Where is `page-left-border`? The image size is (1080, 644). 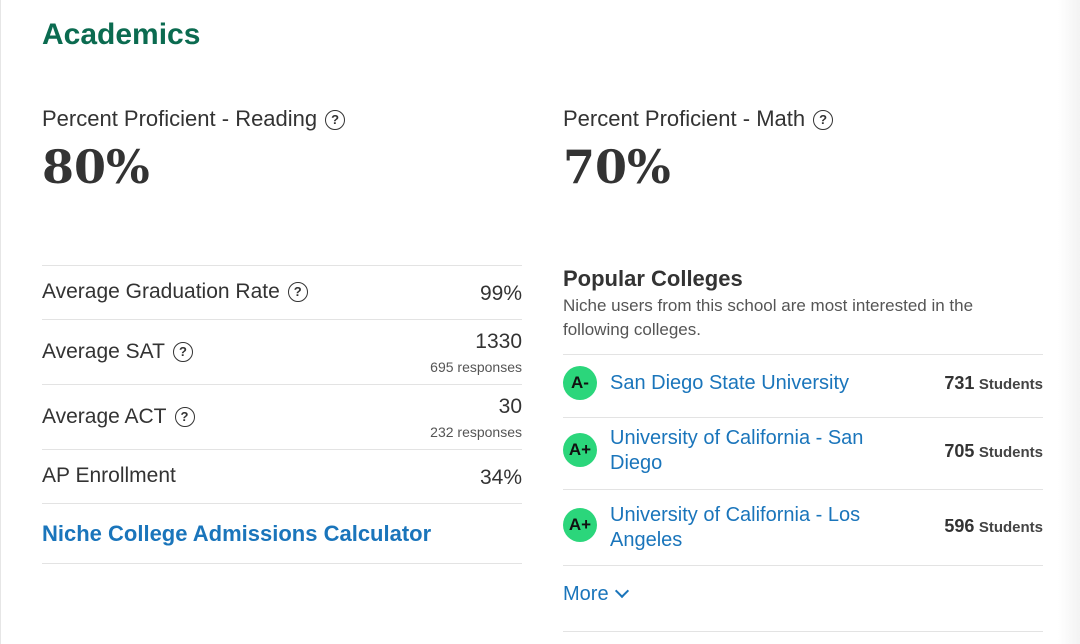
page-left-border is located at coordinates (0, 322).